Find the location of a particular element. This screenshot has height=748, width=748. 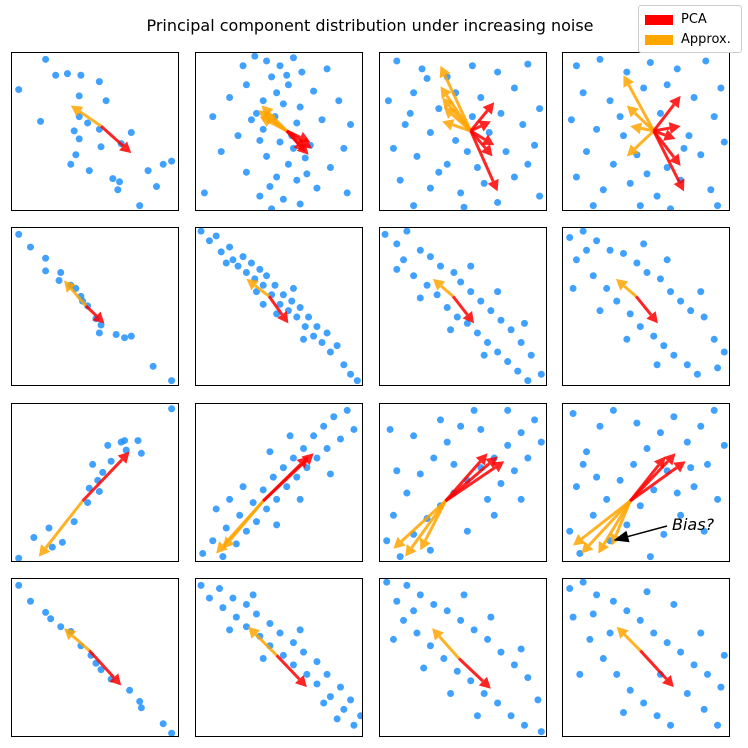

approx-arrow is located at coordinates (77, 640).